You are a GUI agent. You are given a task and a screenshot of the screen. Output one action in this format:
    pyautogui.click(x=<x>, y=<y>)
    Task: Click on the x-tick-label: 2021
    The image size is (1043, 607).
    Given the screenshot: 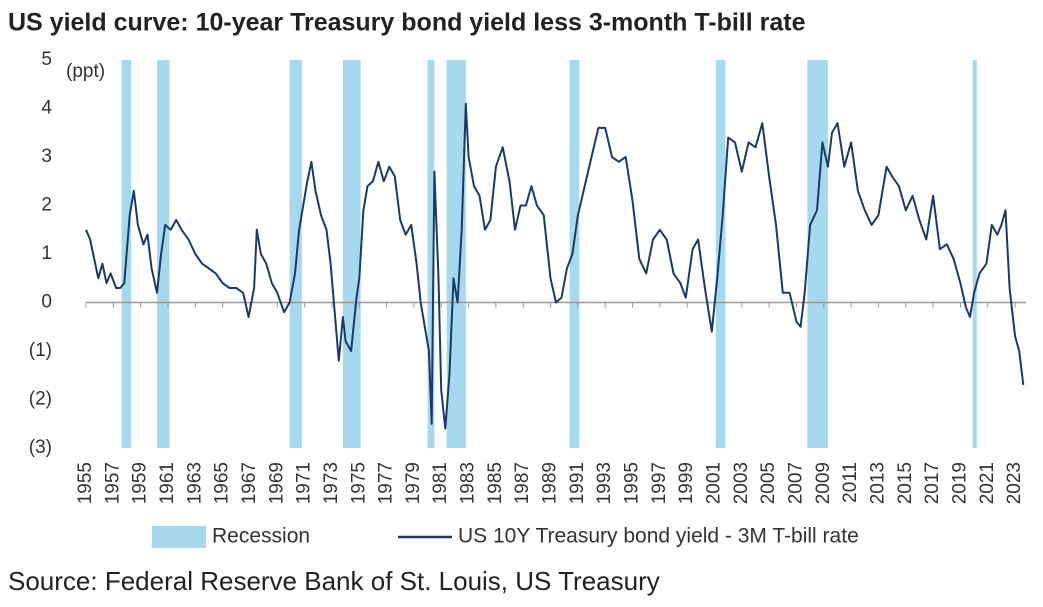 What is the action you would take?
    pyautogui.click(x=987, y=483)
    